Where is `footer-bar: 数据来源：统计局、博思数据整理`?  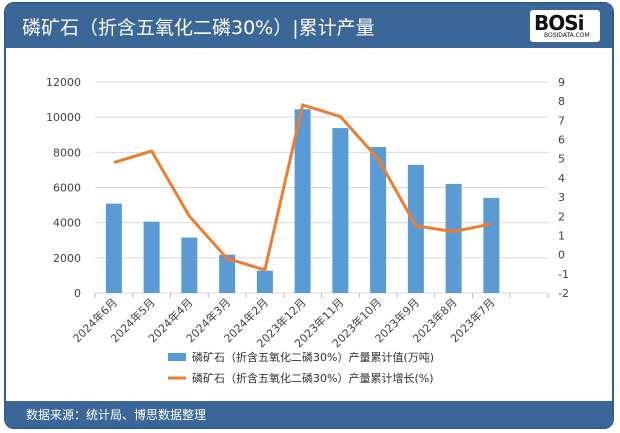
footer-bar: 数据来源：统计局、博思数据整理 is located at coordinates (309, 414).